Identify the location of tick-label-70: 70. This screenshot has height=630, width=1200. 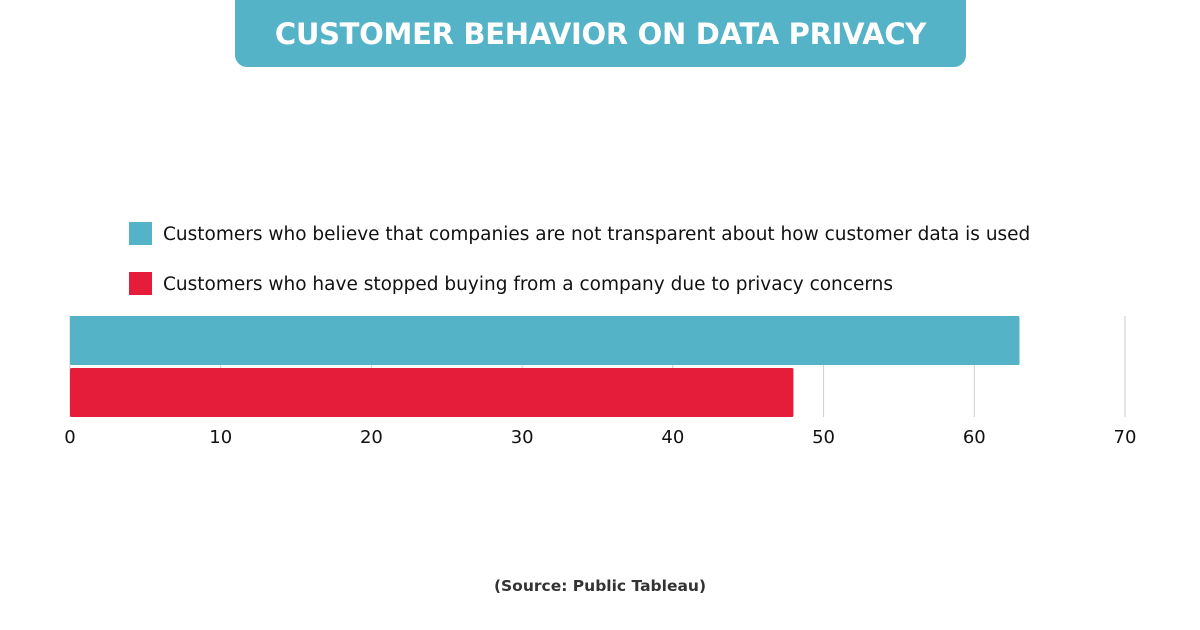
(1125, 437).